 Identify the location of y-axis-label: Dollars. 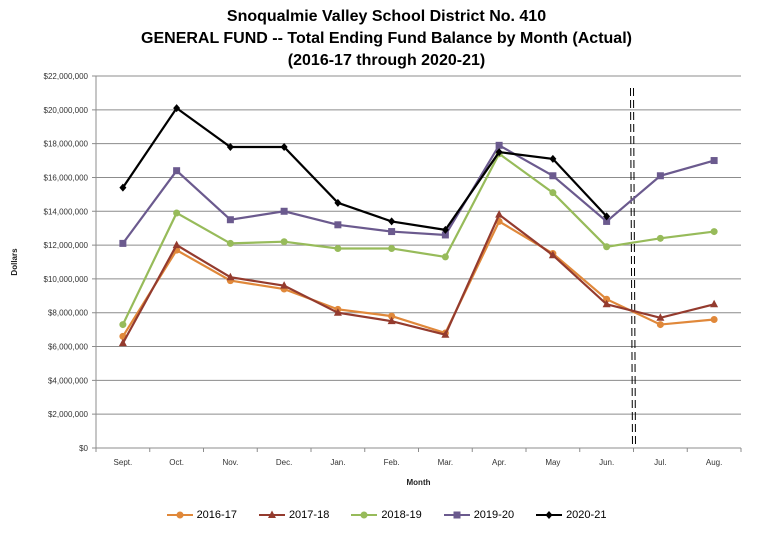
(14, 262).